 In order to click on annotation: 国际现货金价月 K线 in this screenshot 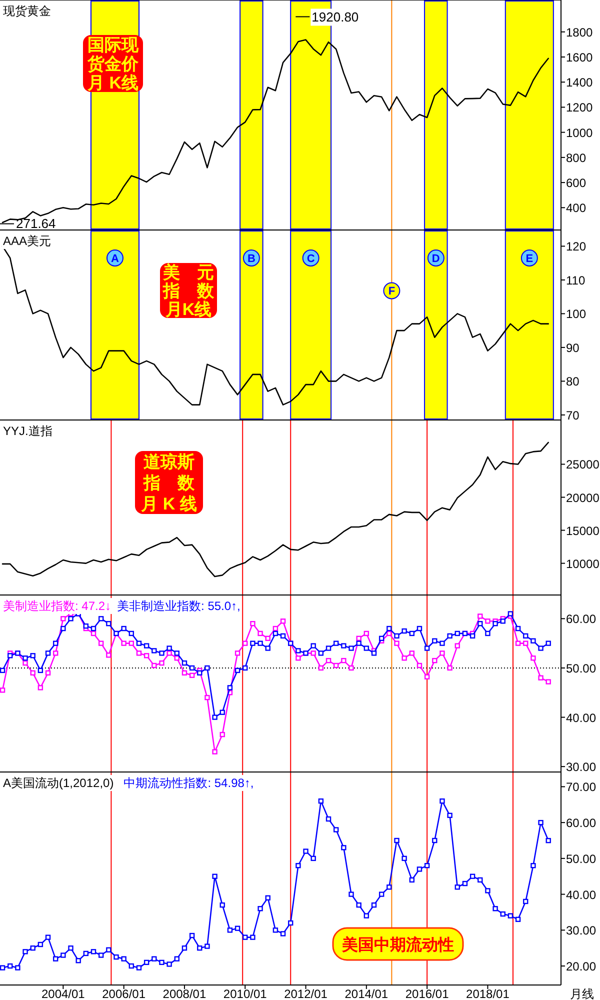, I will do `click(113, 64)`.